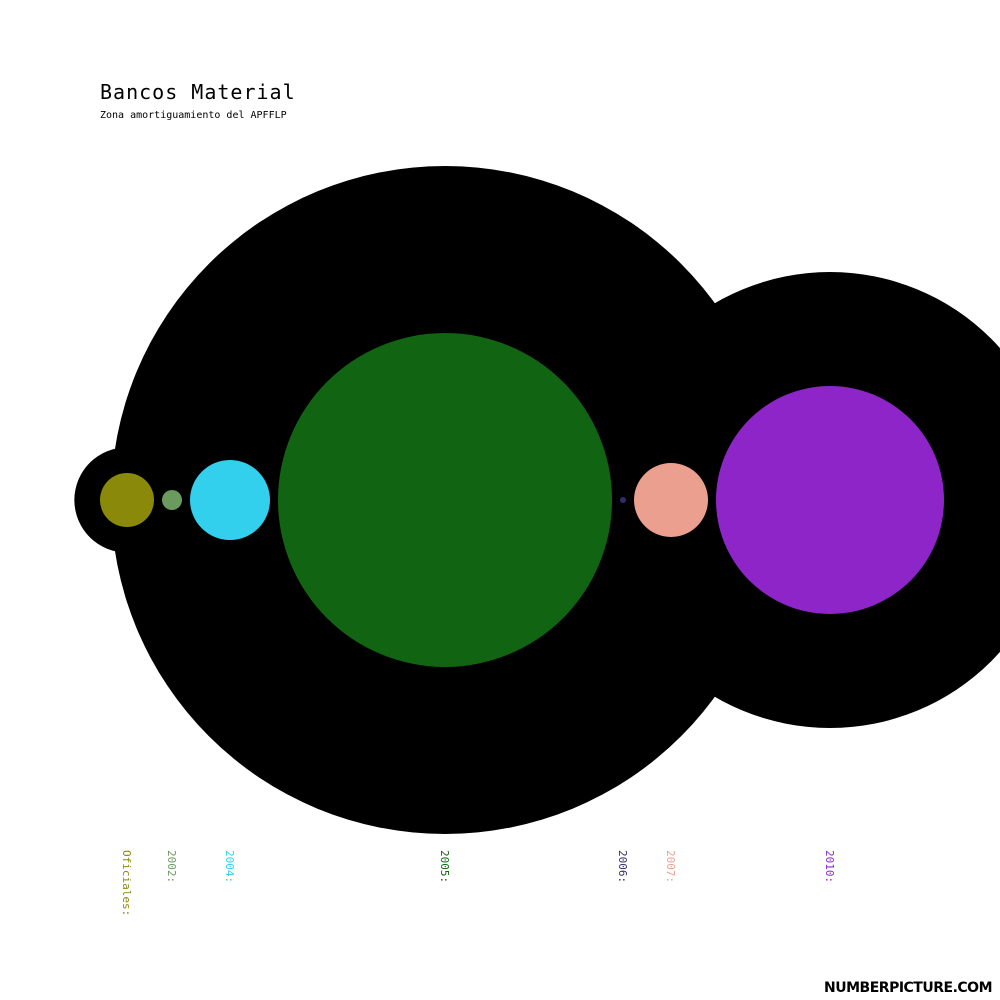 This screenshot has width=1000, height=1000. What do you see at coordinates (127, 500) in the screenshot?
I see `bubble-oficiales` at bounding box center [127, 500].